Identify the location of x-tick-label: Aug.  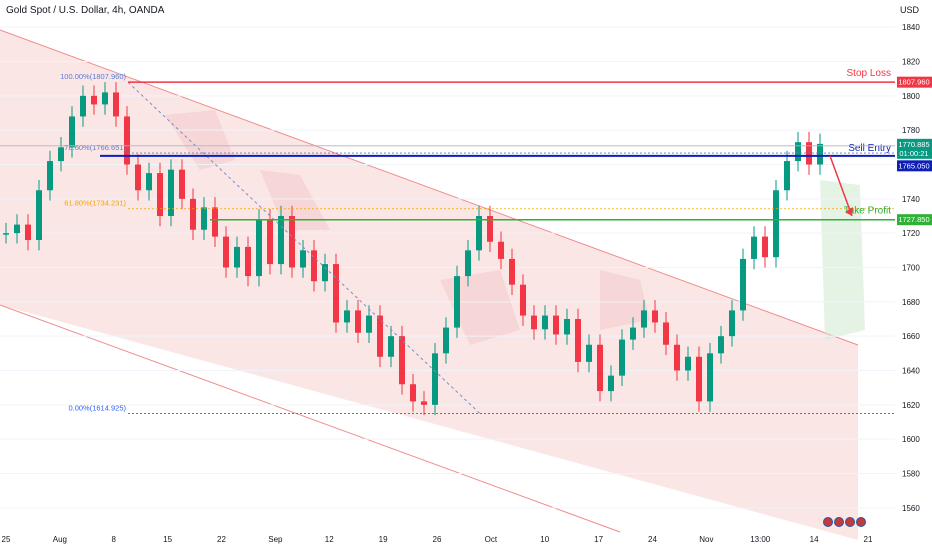
(60, 539).